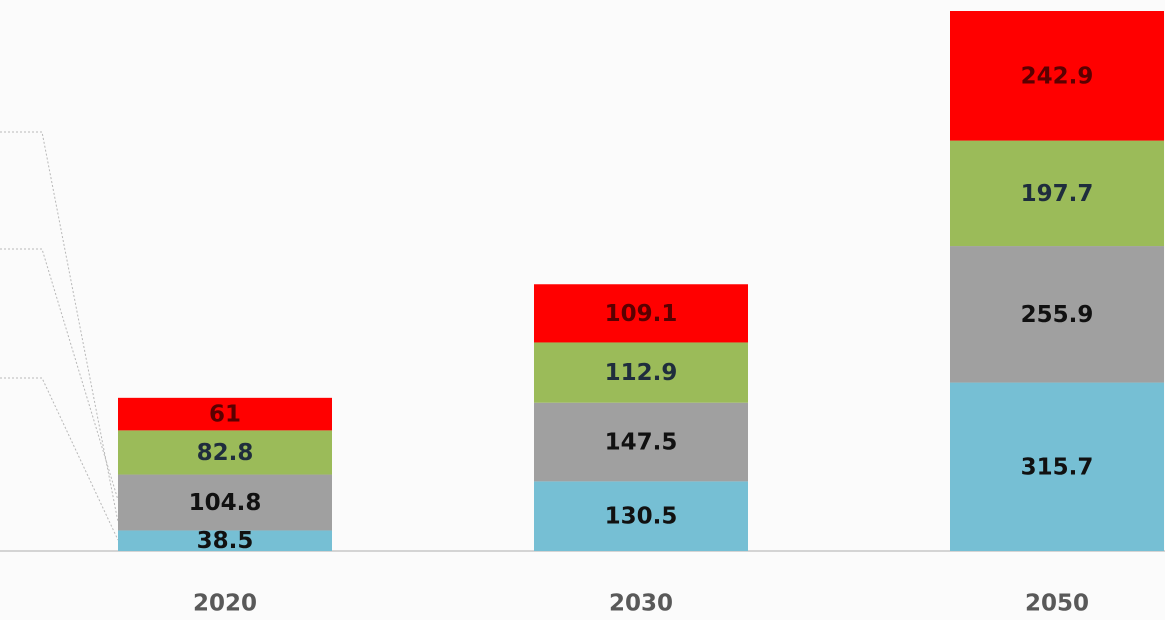 The image size is (1165, 620). I want to click on data-label: 255.9, so click(1057, 315).